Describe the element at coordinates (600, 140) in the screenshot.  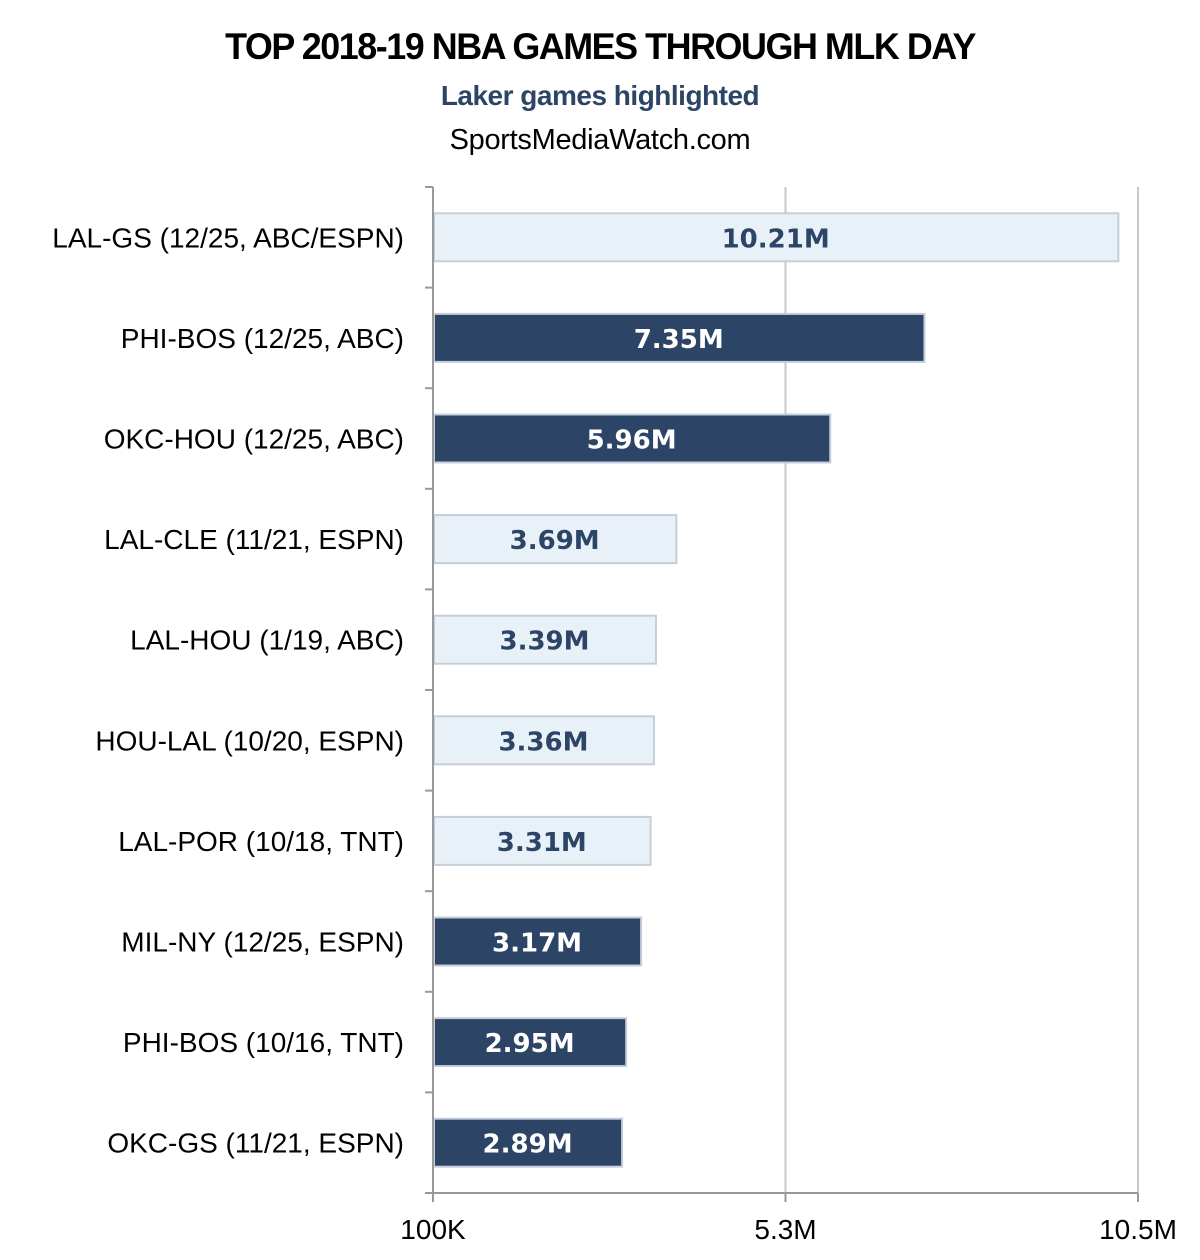
I see `chart-source: SportsMediaWatch.com` at that location.